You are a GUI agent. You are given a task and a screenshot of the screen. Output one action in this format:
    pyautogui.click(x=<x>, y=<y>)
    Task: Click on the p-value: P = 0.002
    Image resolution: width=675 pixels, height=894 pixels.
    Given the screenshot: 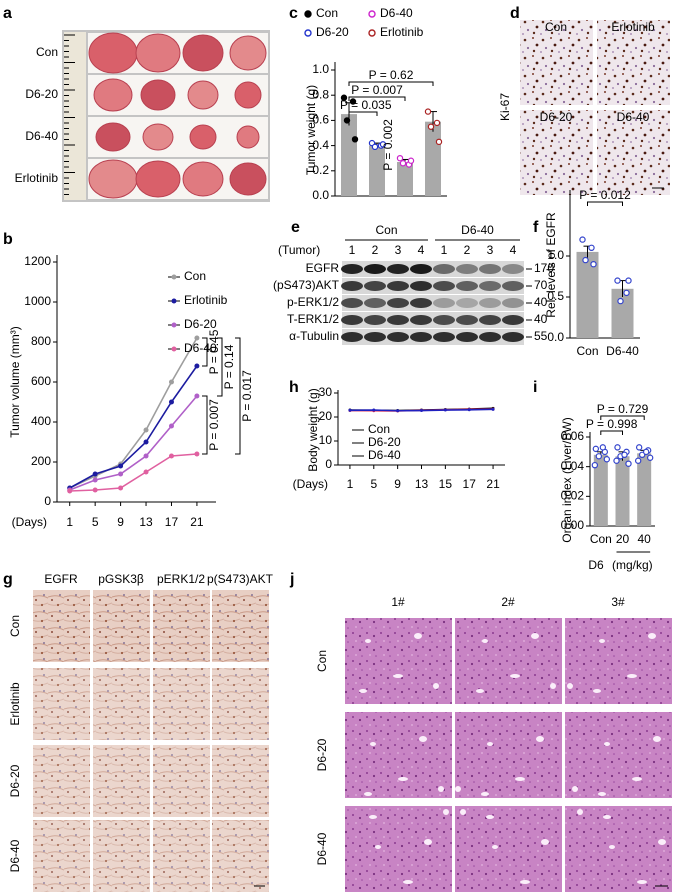 What is the action you would take?
    pyautogui.click(x=388, y=145)
    